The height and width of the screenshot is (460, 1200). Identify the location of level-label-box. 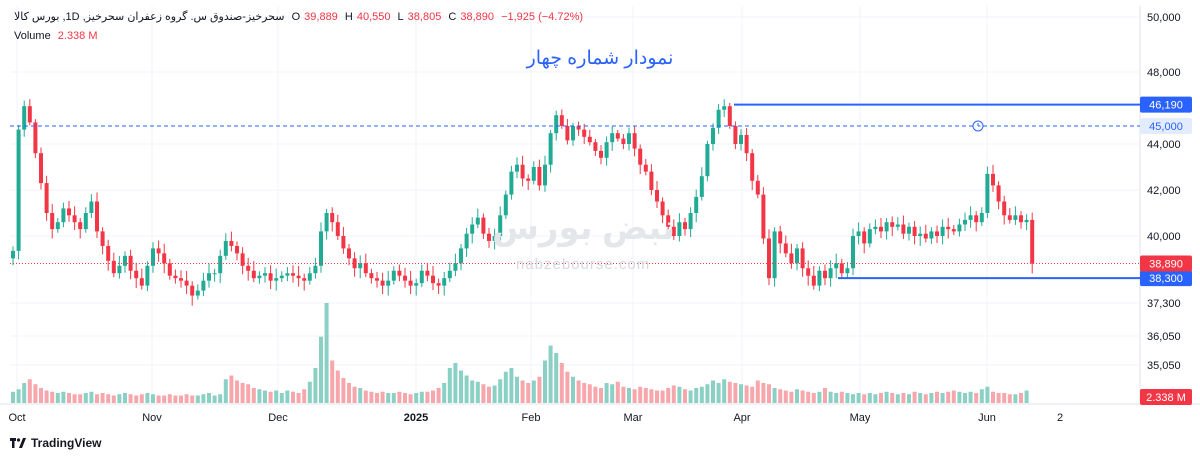
(1166, 126).